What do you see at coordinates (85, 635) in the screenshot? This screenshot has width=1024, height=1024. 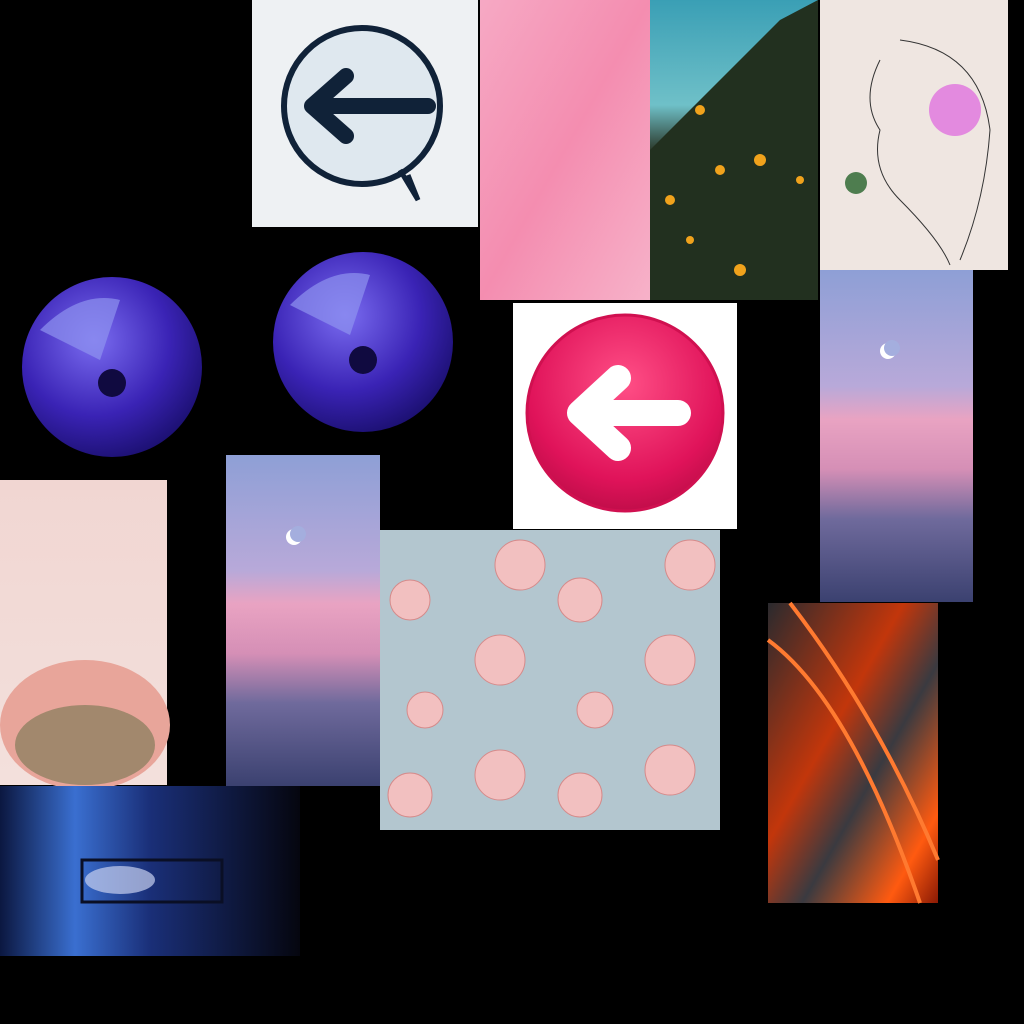 I see `pink-flowers-image` at bounding box center [85, 635].